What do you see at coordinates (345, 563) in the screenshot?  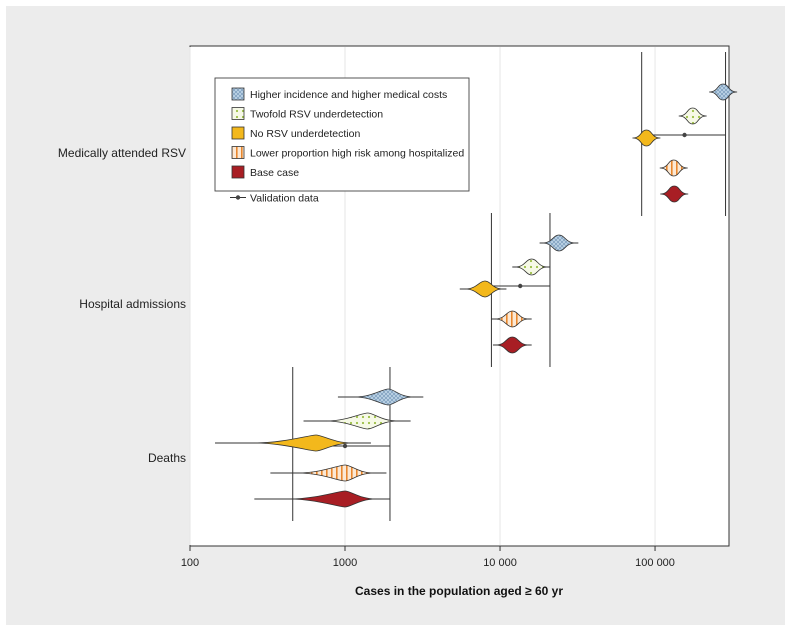 I see `x-tick-label: 1000` at bounding box center [345, 563].